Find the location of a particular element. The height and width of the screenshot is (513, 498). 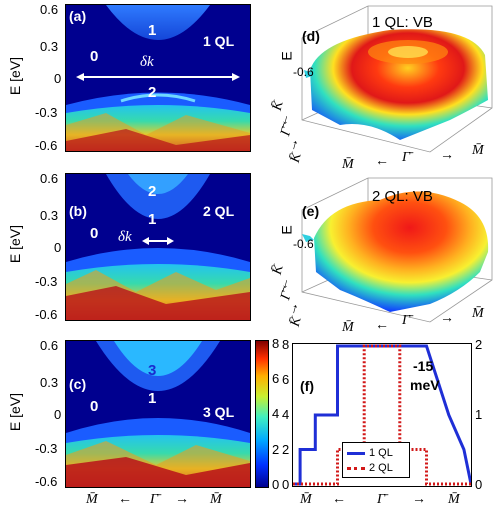

colorbar is located at coordinates (262, 414).